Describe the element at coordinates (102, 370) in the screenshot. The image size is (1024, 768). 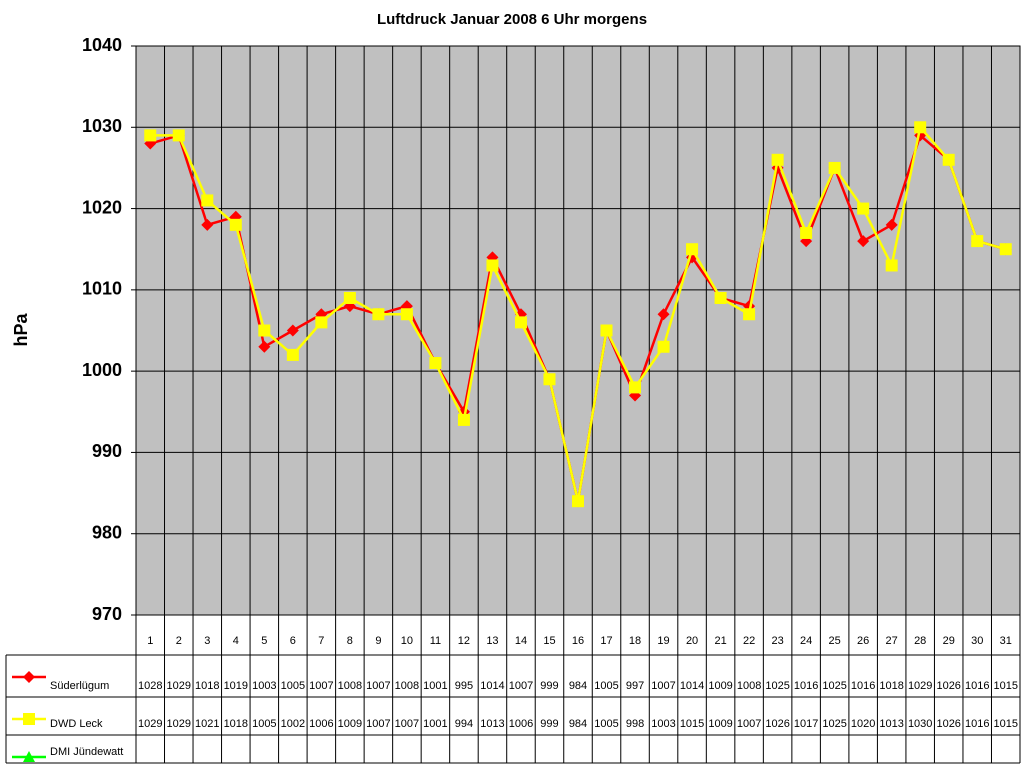
I see `y-tick-label: 1000` at that location.